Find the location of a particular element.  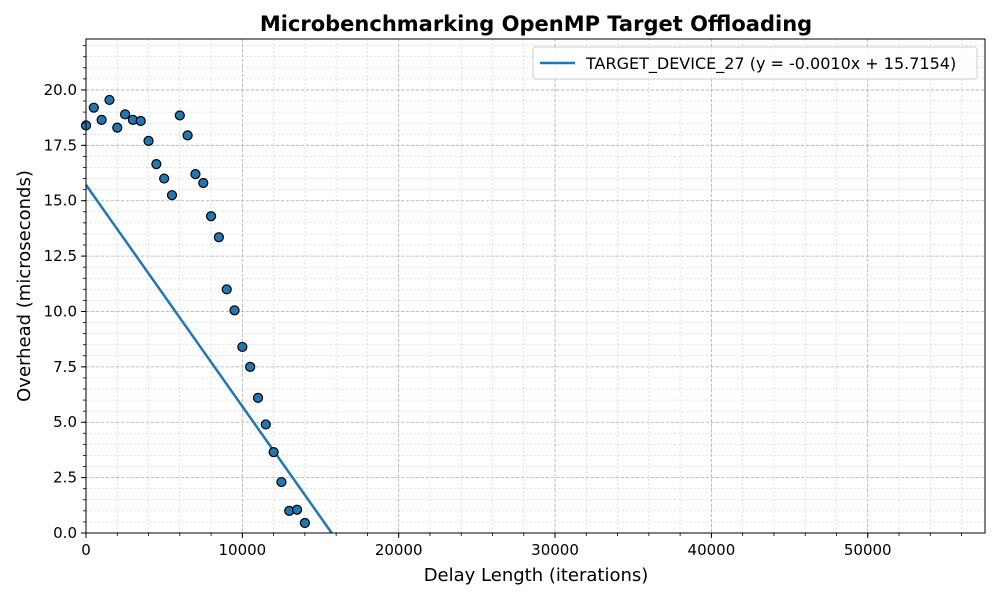

fit-line is located at coordinates (208, 359).